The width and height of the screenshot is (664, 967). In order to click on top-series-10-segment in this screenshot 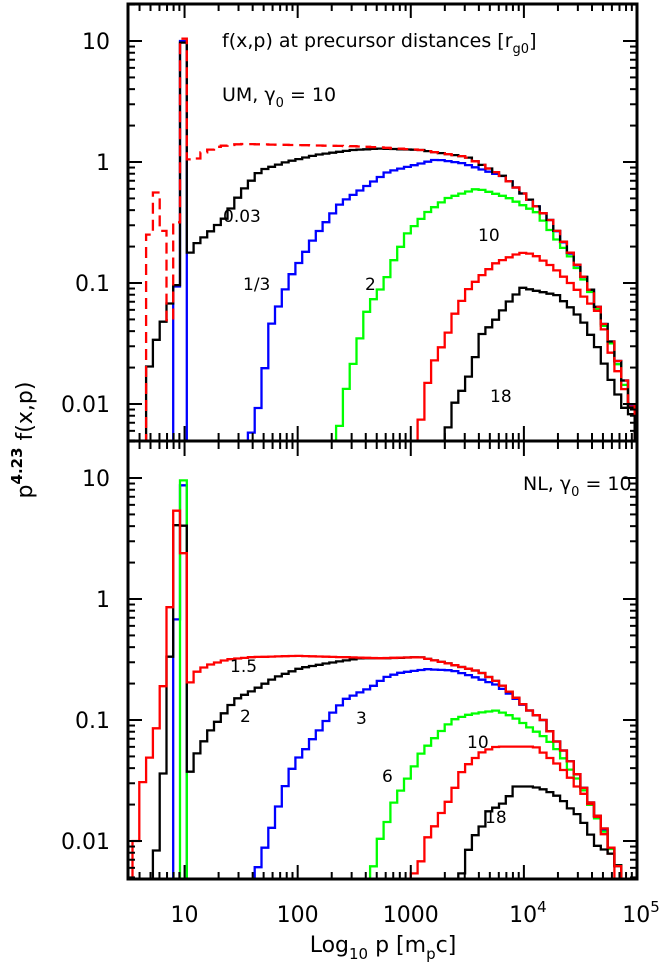, I will do `click(526, 345)`.